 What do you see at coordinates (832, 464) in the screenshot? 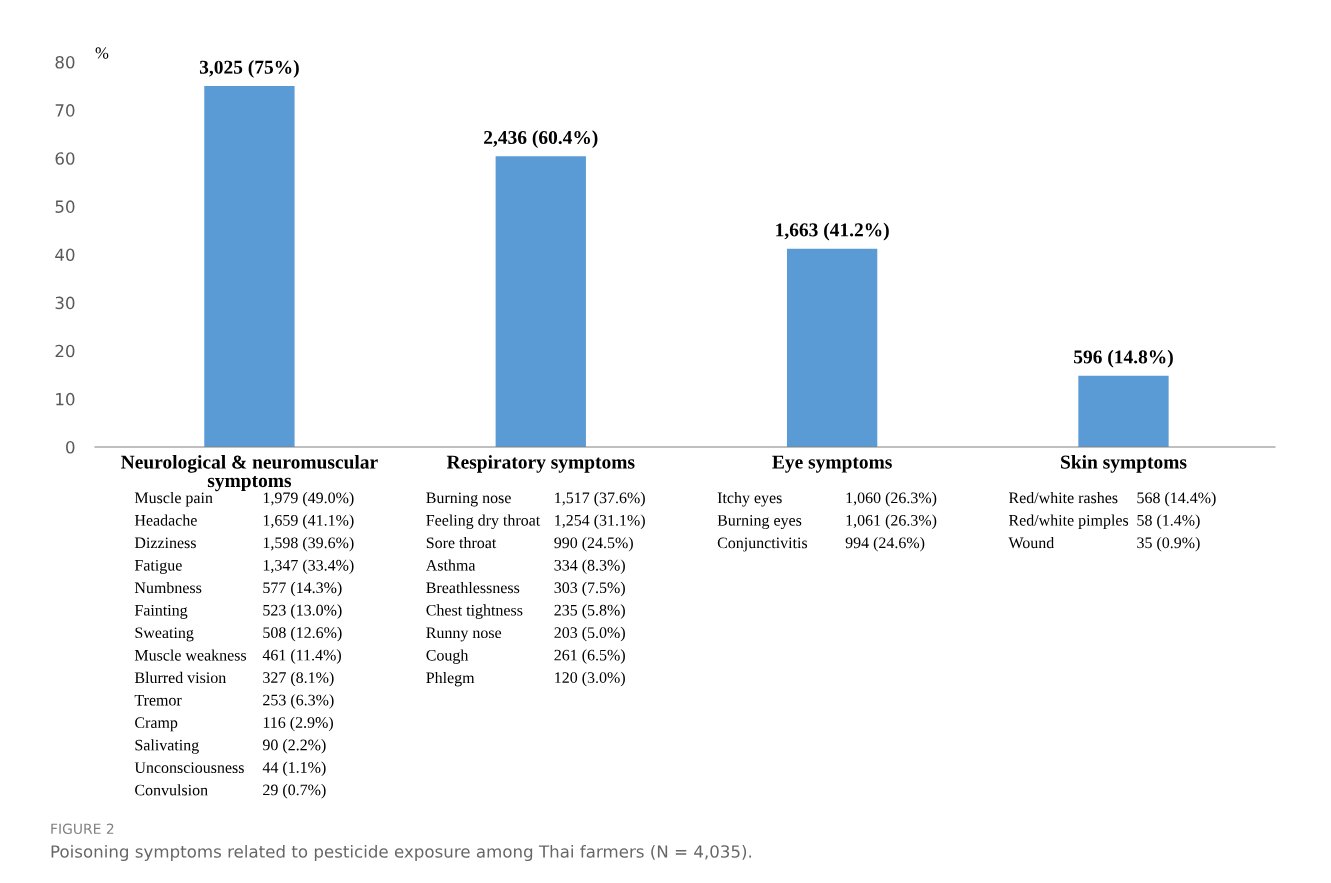
I see `x-tick-label: Eye symptoms` at bounding box center [832, 464].